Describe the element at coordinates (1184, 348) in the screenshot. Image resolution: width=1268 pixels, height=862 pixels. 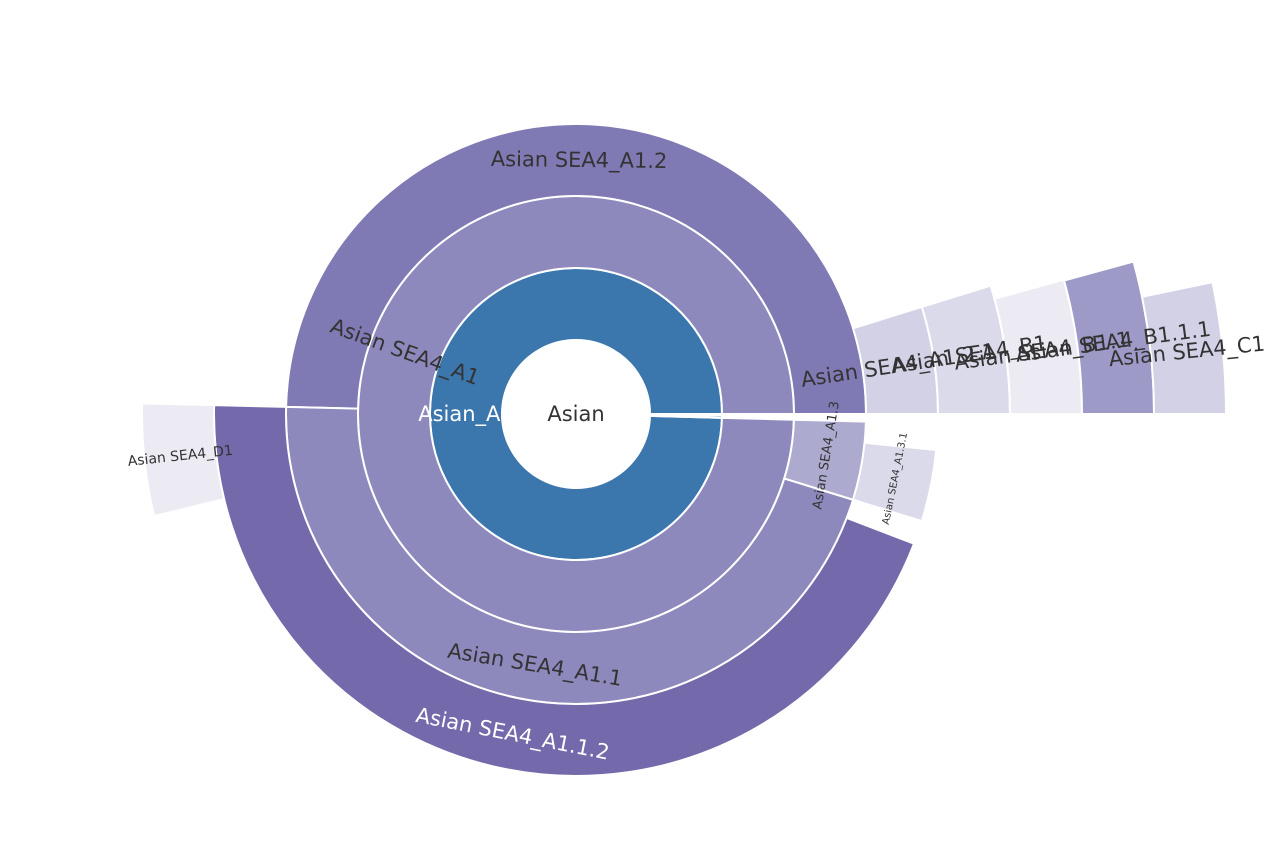
I see `sector-sea4-c1` at that location.